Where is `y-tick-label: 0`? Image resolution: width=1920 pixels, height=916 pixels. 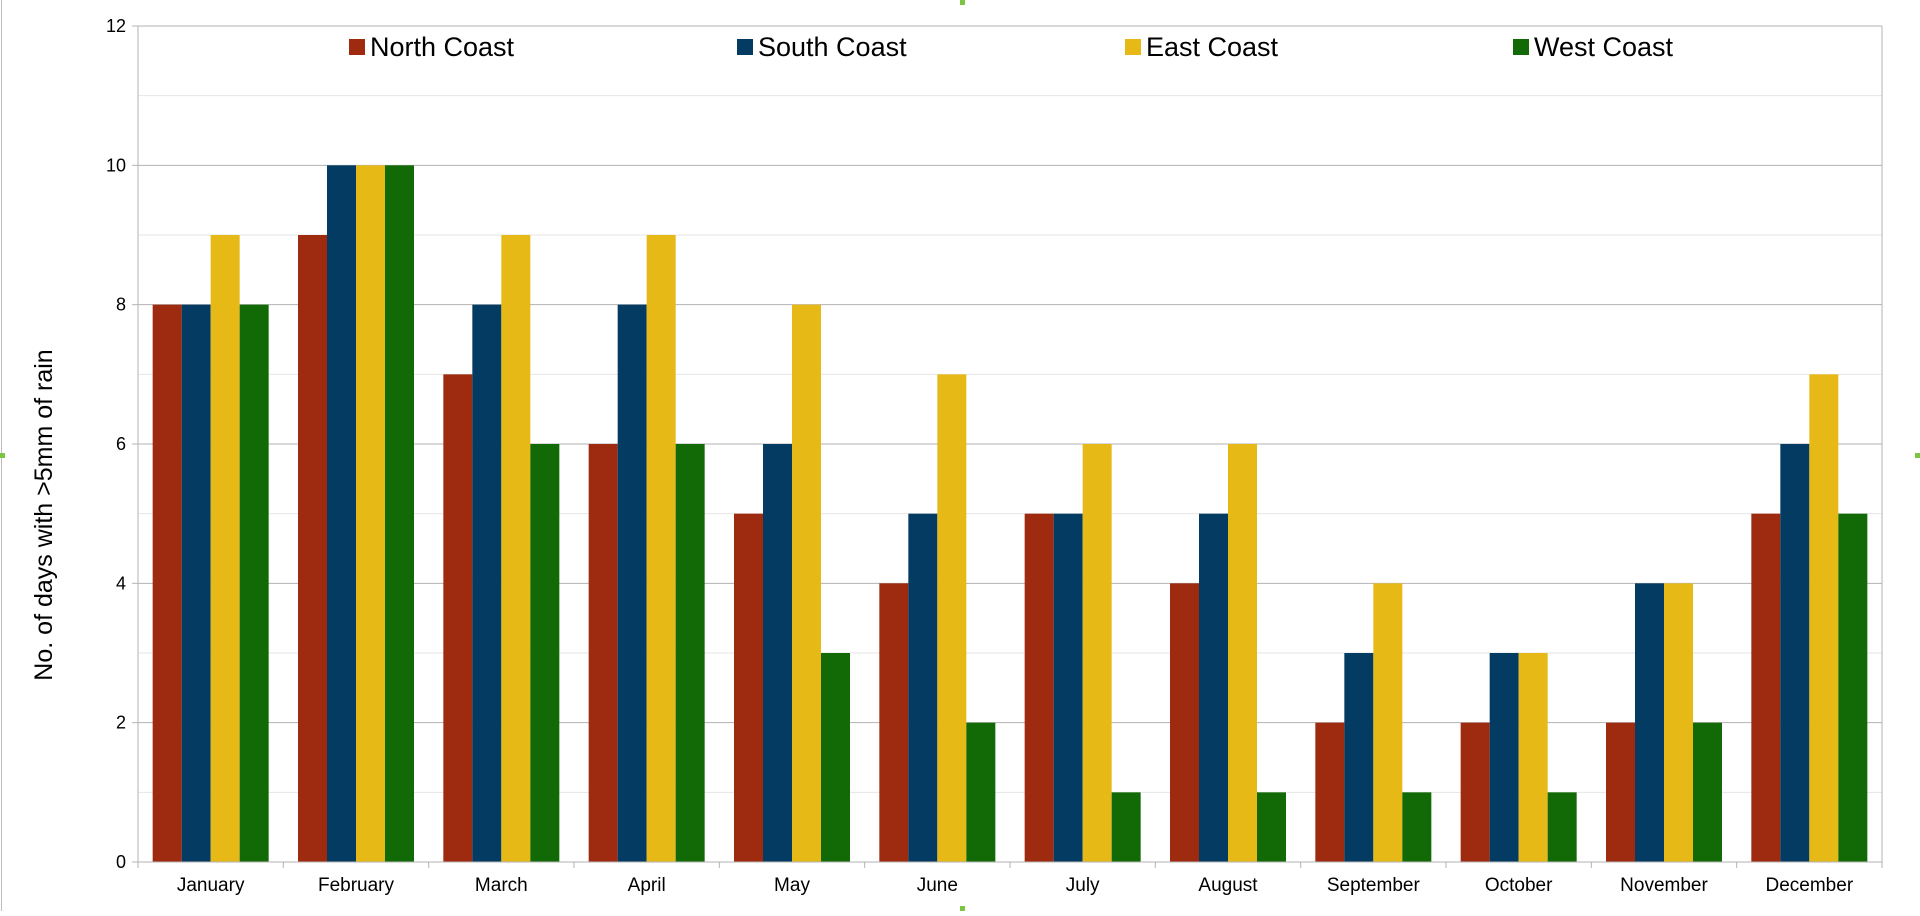
y-tick-label: 0 is located at coordinates (121, 862).